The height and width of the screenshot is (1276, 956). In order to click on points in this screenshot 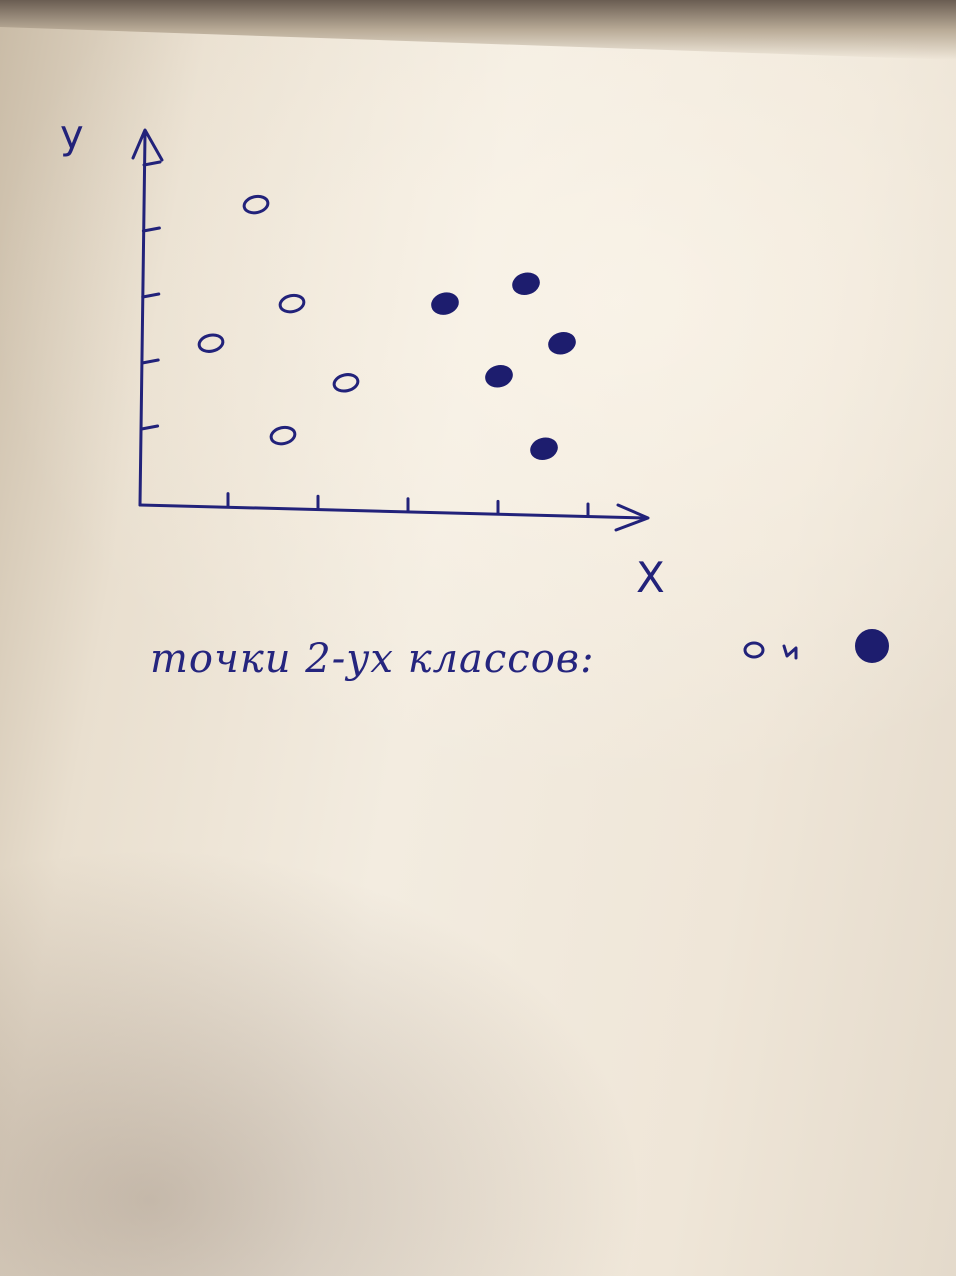, I will do `click(386, 327)`.